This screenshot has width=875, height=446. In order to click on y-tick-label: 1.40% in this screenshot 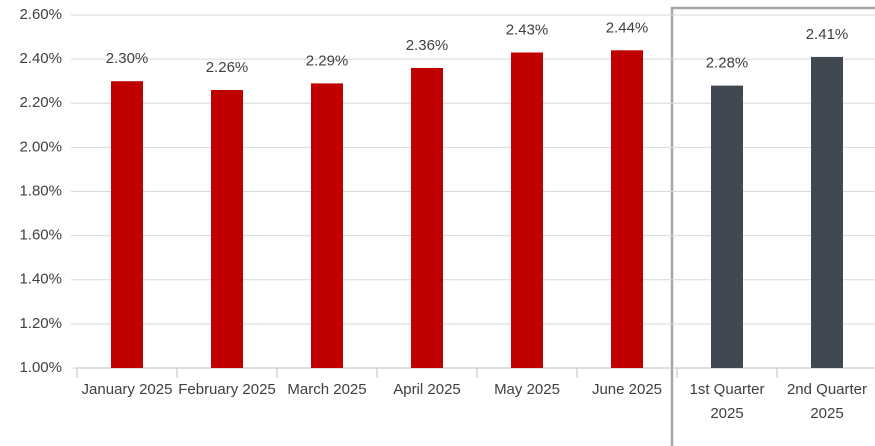, I will do `click(40, 279)`.